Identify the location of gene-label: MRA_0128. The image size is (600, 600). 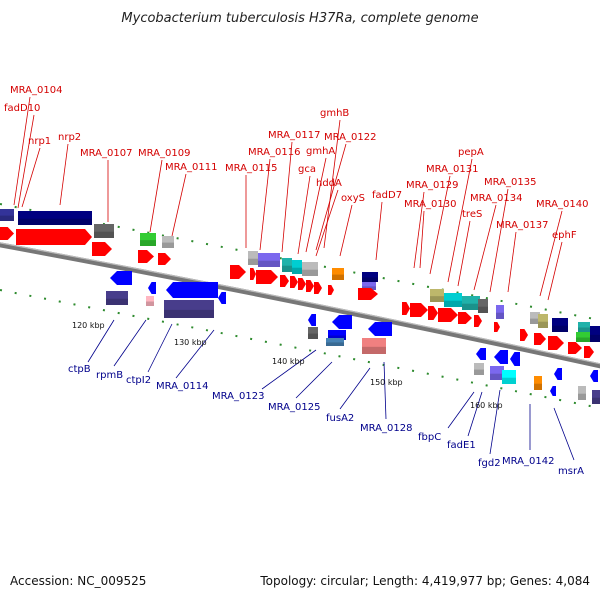
(386, 428).